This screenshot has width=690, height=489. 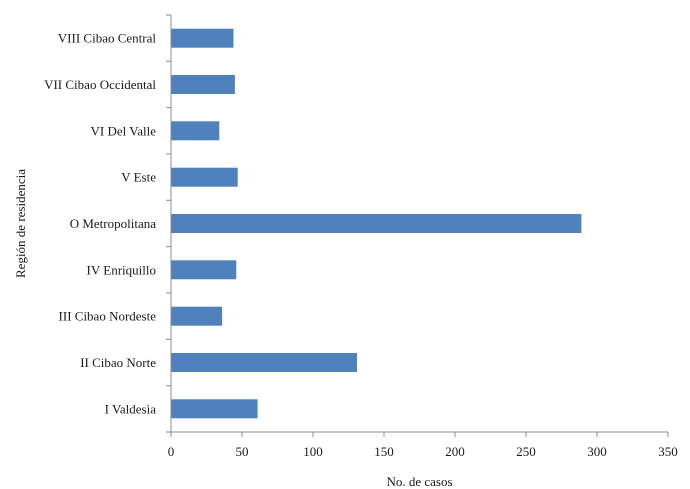 What do you see at coordinates (121, 269) in the screenshot?
I see `category-label: IV Enriquillo` at bounding box center [121, 269].